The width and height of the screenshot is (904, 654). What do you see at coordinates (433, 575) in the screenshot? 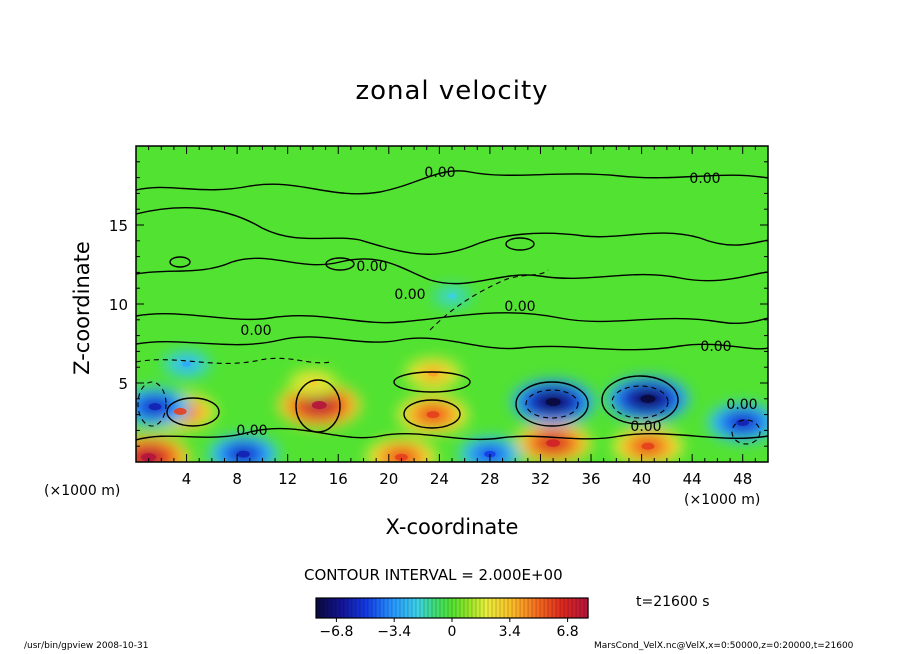
I see `contour-interval: CONTOUR INTERVAL = 2.000E+00` at bounding box center [433, 575].